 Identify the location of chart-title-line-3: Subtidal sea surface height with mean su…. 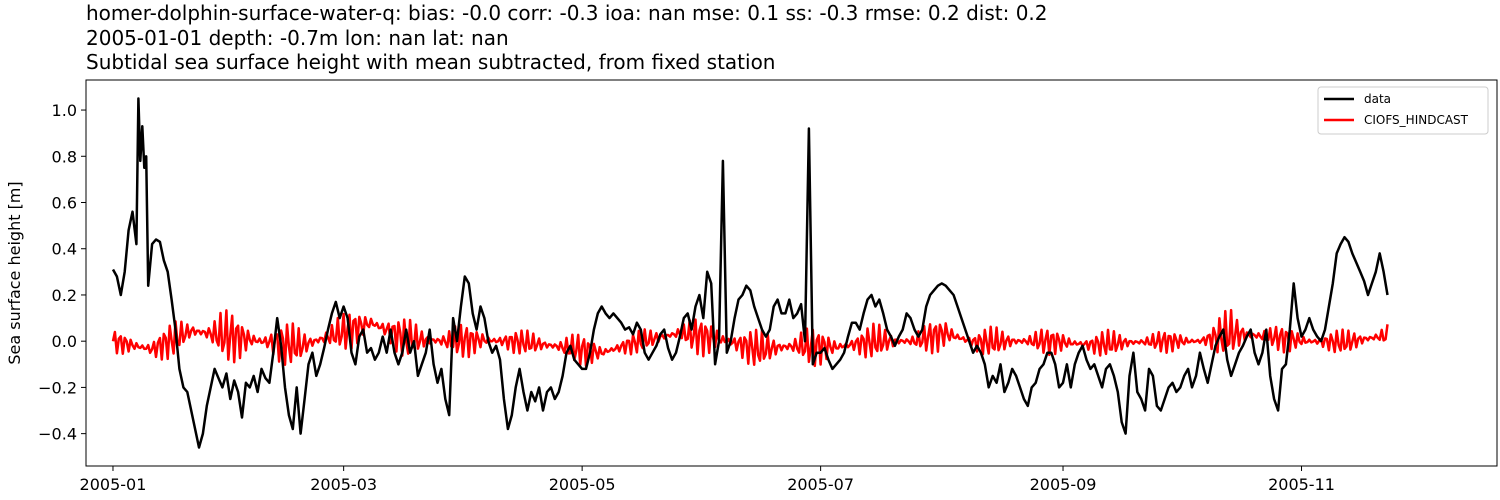
(431, 62).